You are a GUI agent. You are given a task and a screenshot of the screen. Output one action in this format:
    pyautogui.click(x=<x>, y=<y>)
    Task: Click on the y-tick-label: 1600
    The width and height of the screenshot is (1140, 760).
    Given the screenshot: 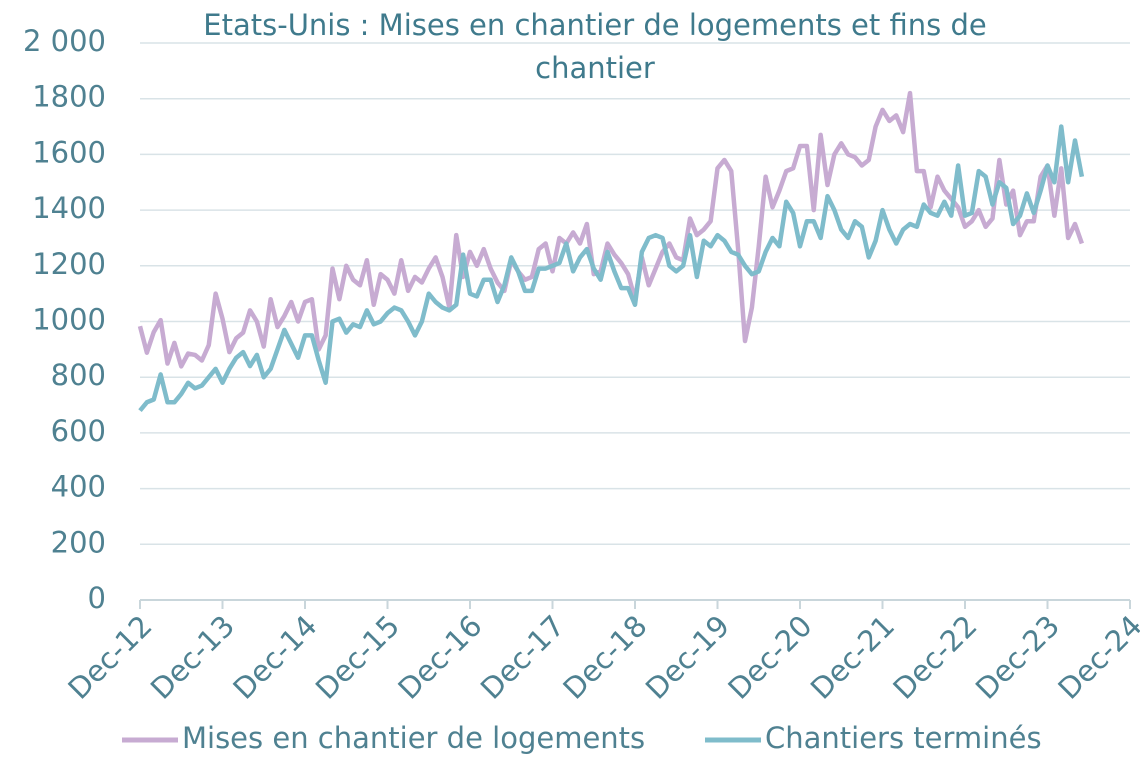 What is the action you would take?
    pyautogui.click(x=69, y=152)
    